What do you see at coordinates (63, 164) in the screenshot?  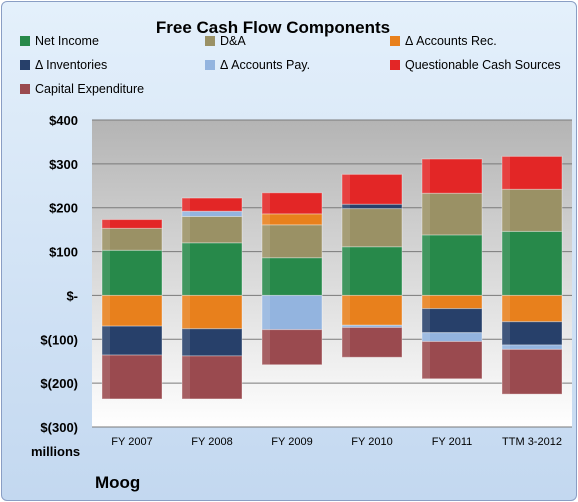 I see `y-tick-label: $300` at bounding box center [63, 164].